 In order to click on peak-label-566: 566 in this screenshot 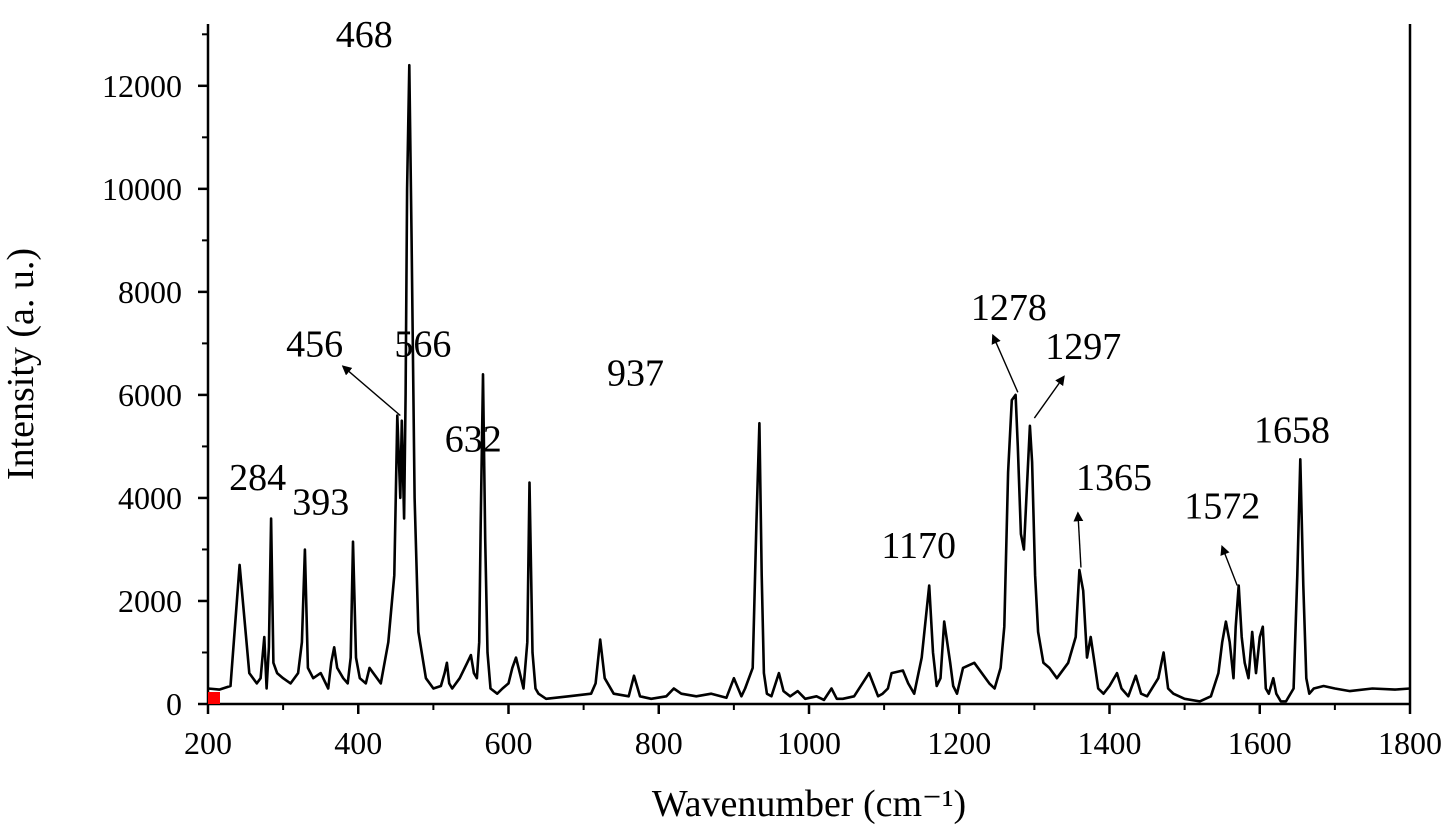, I will do `click(422, 344)`.